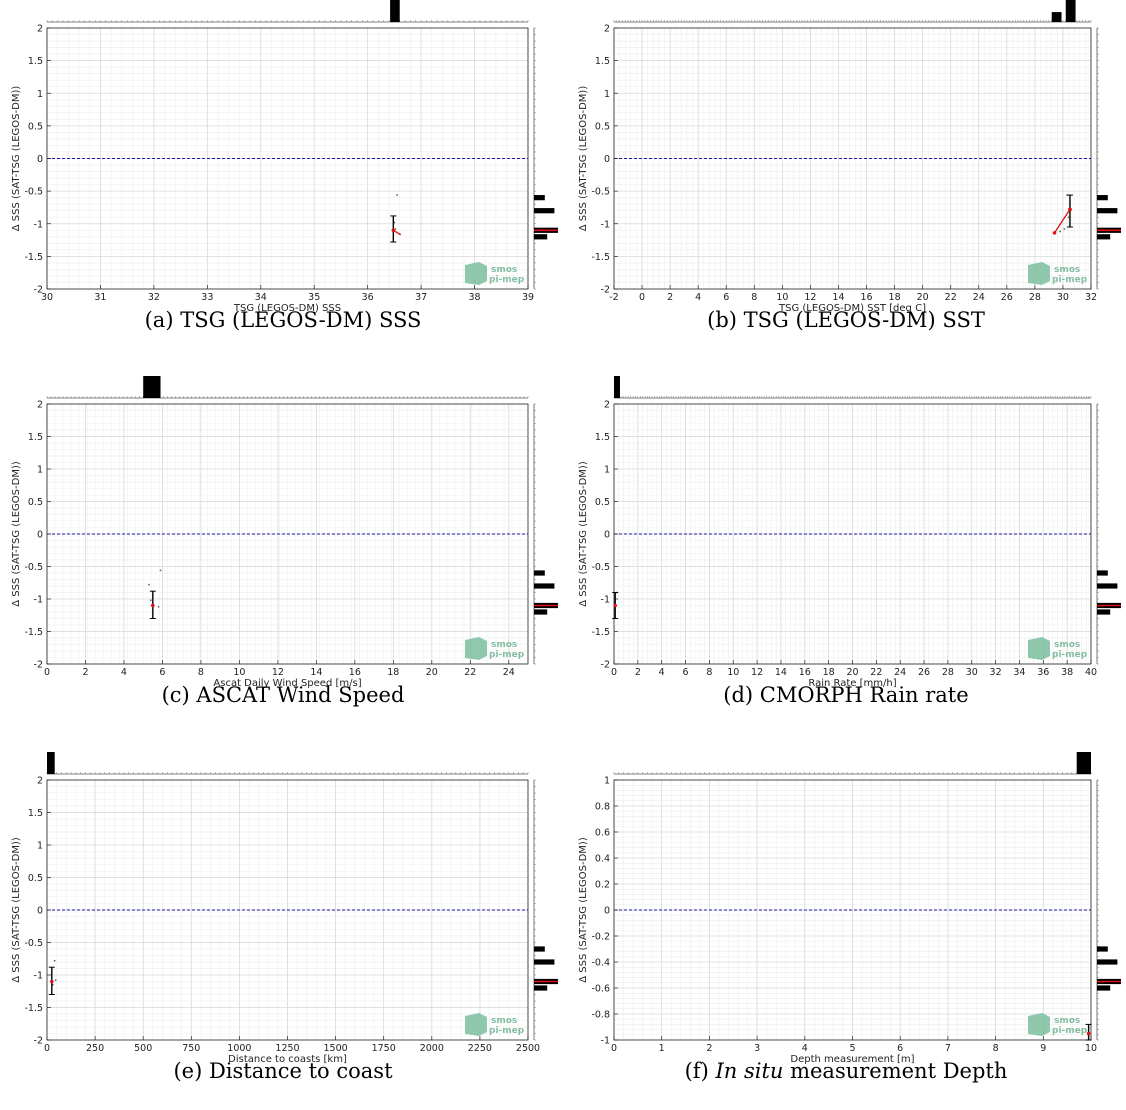 This screenshot has width=1126, height=1110. Describe the element at coordinates (432, 672) in the screenshot. I see `x-tick-label: 20` at that location.